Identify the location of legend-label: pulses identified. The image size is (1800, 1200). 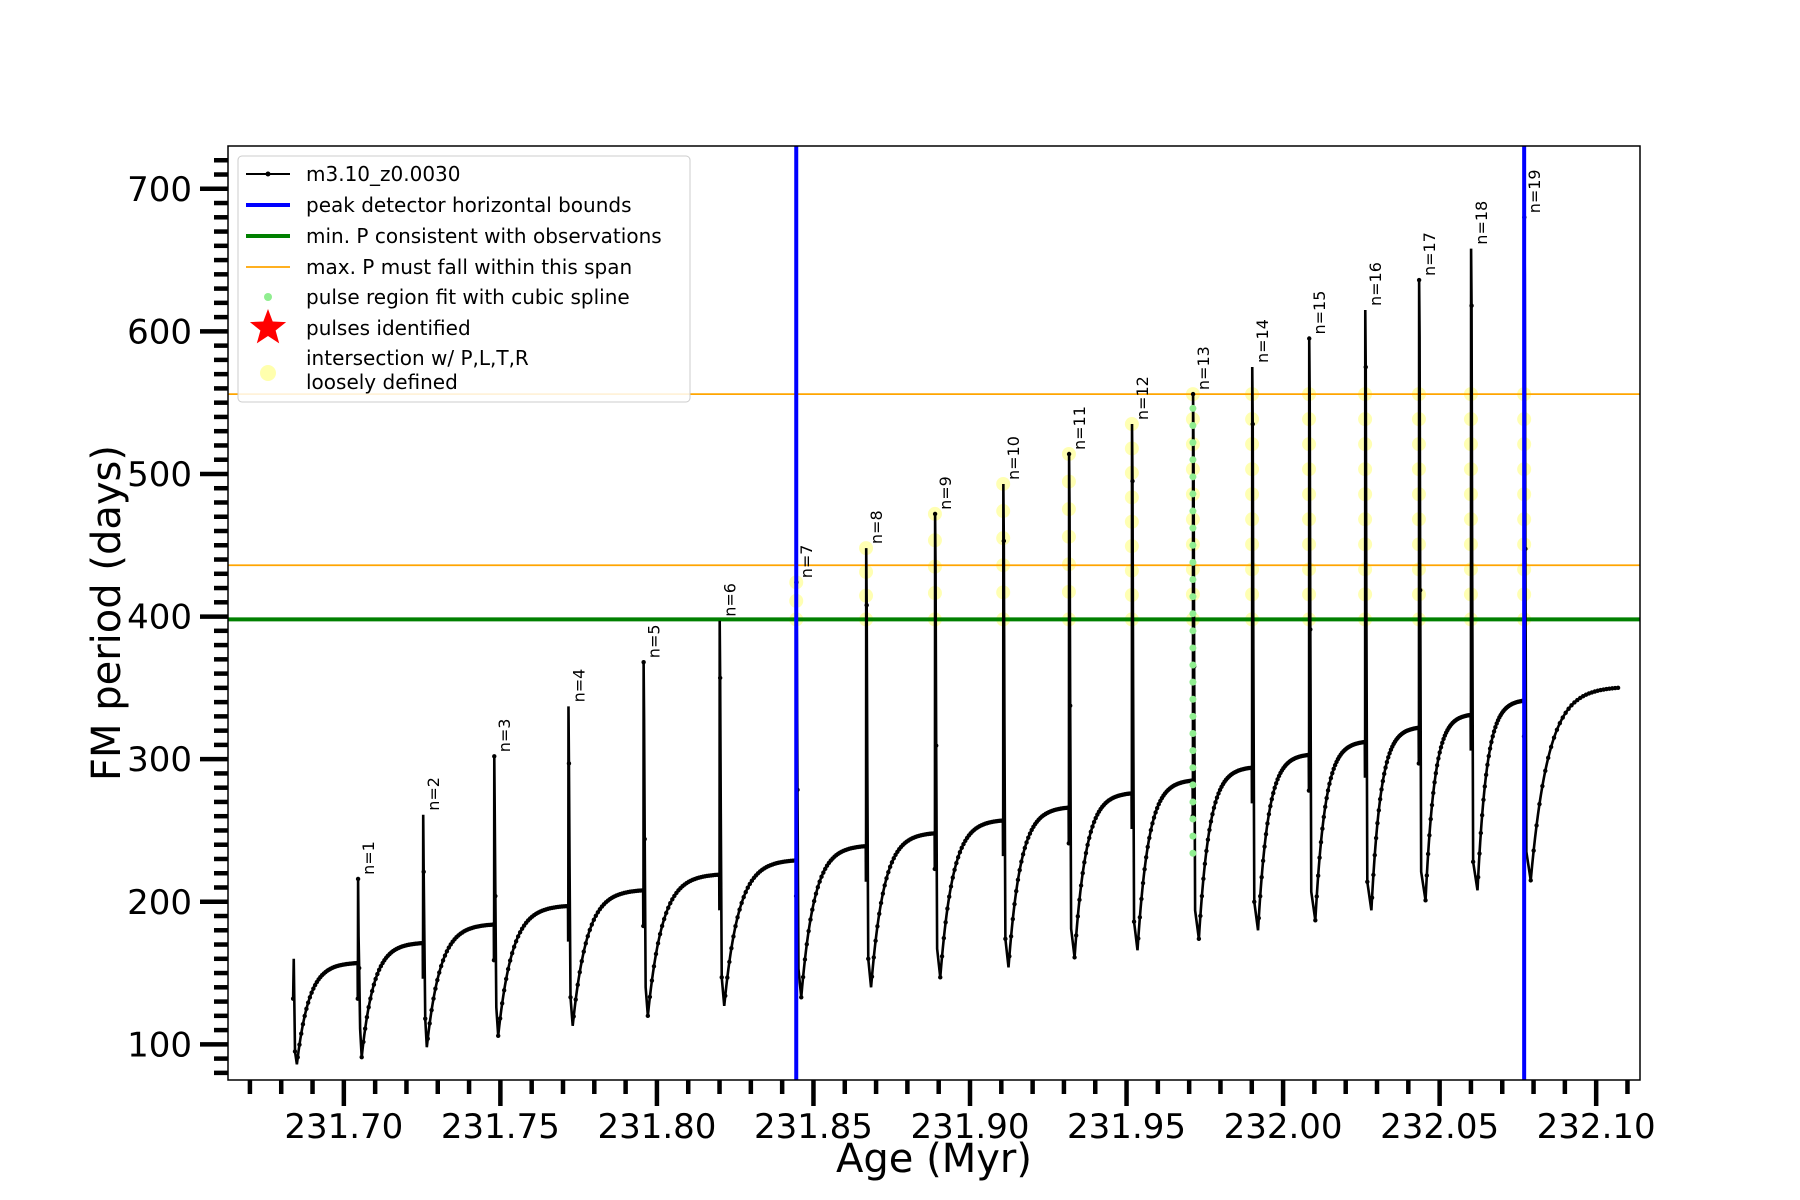
(388, 328).